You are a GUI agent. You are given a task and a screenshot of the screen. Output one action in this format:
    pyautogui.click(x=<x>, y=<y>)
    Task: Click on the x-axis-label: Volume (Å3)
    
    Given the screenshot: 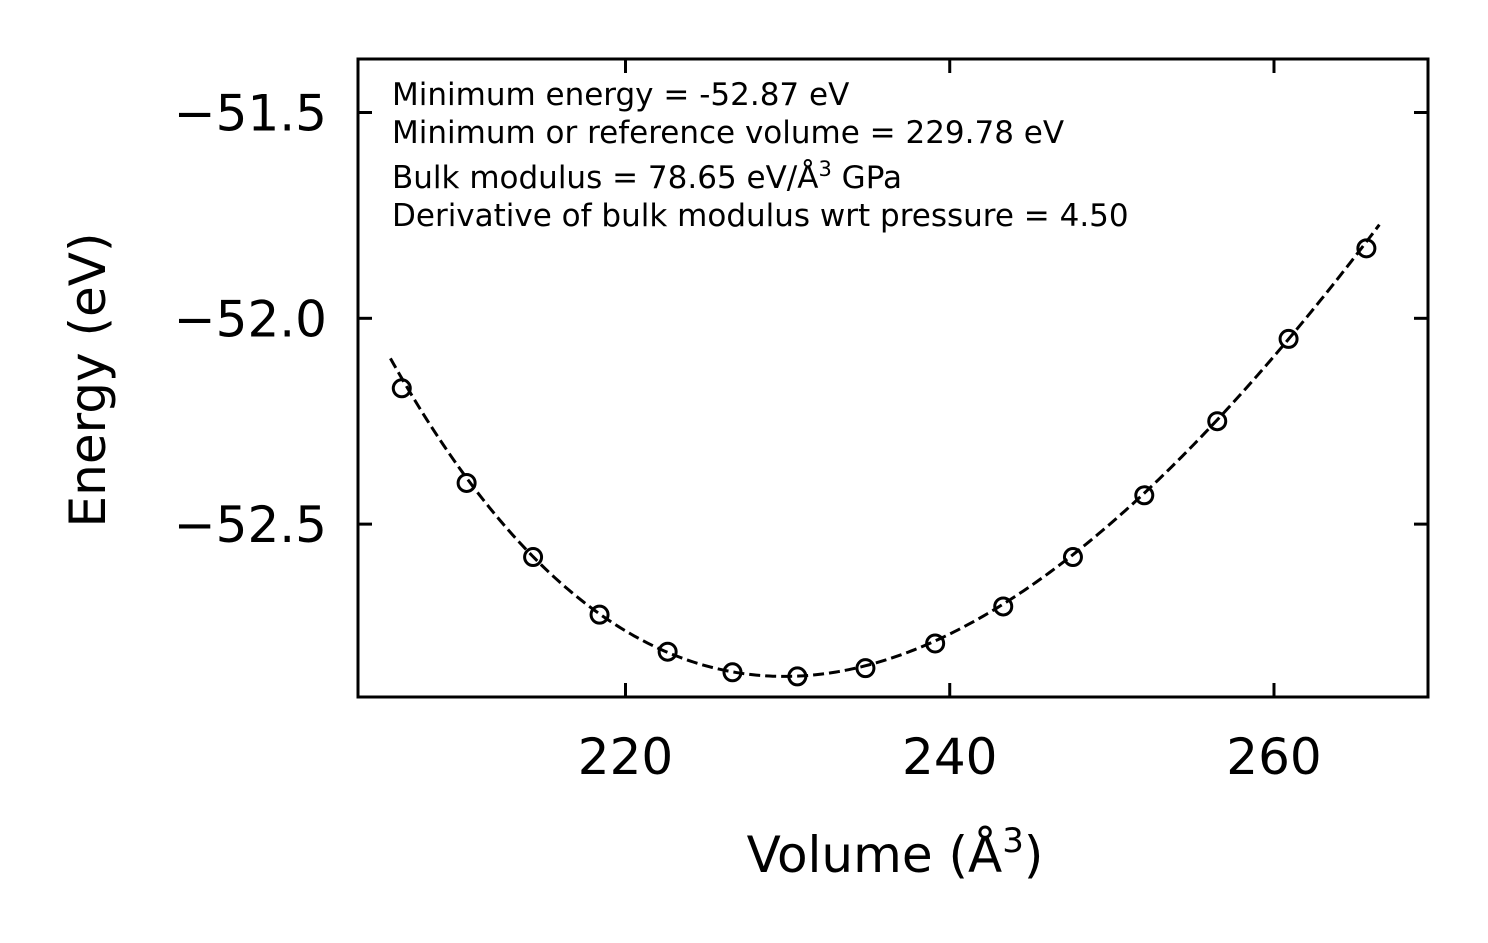 What is the action you would take?
    pyautogui.click(x=895, y=852)
    